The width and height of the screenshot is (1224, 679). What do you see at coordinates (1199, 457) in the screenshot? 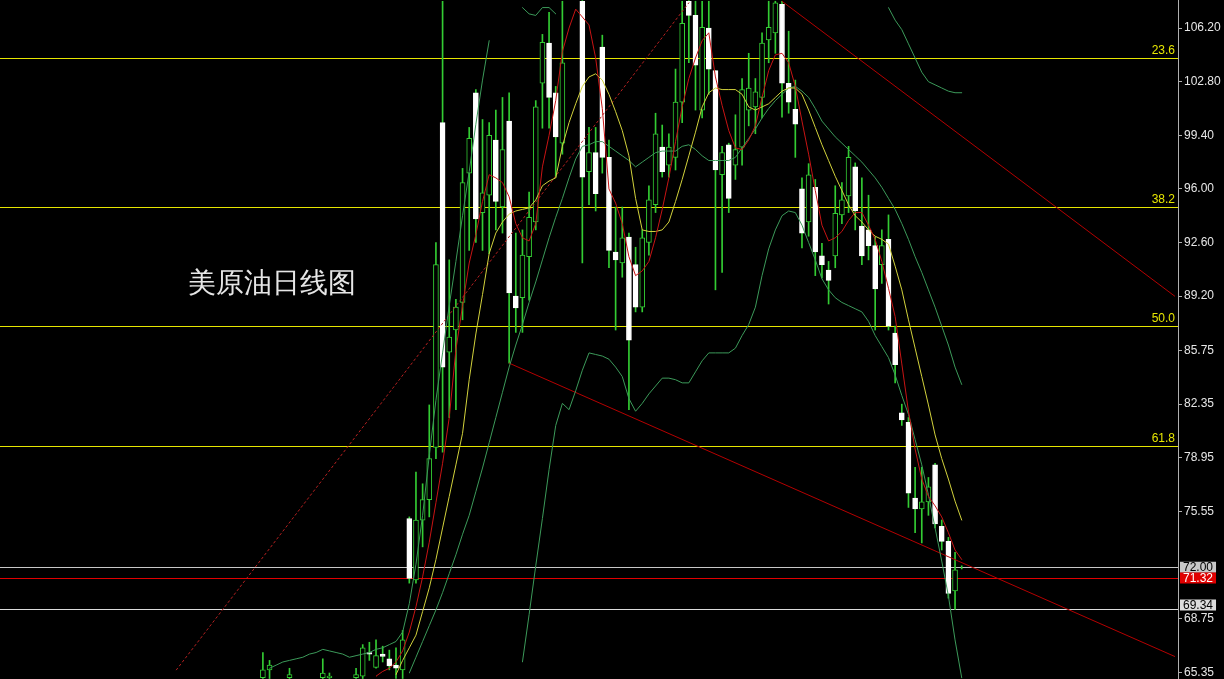
I see `y-tick-label: 78.95` at bounding box center [1199, 457].